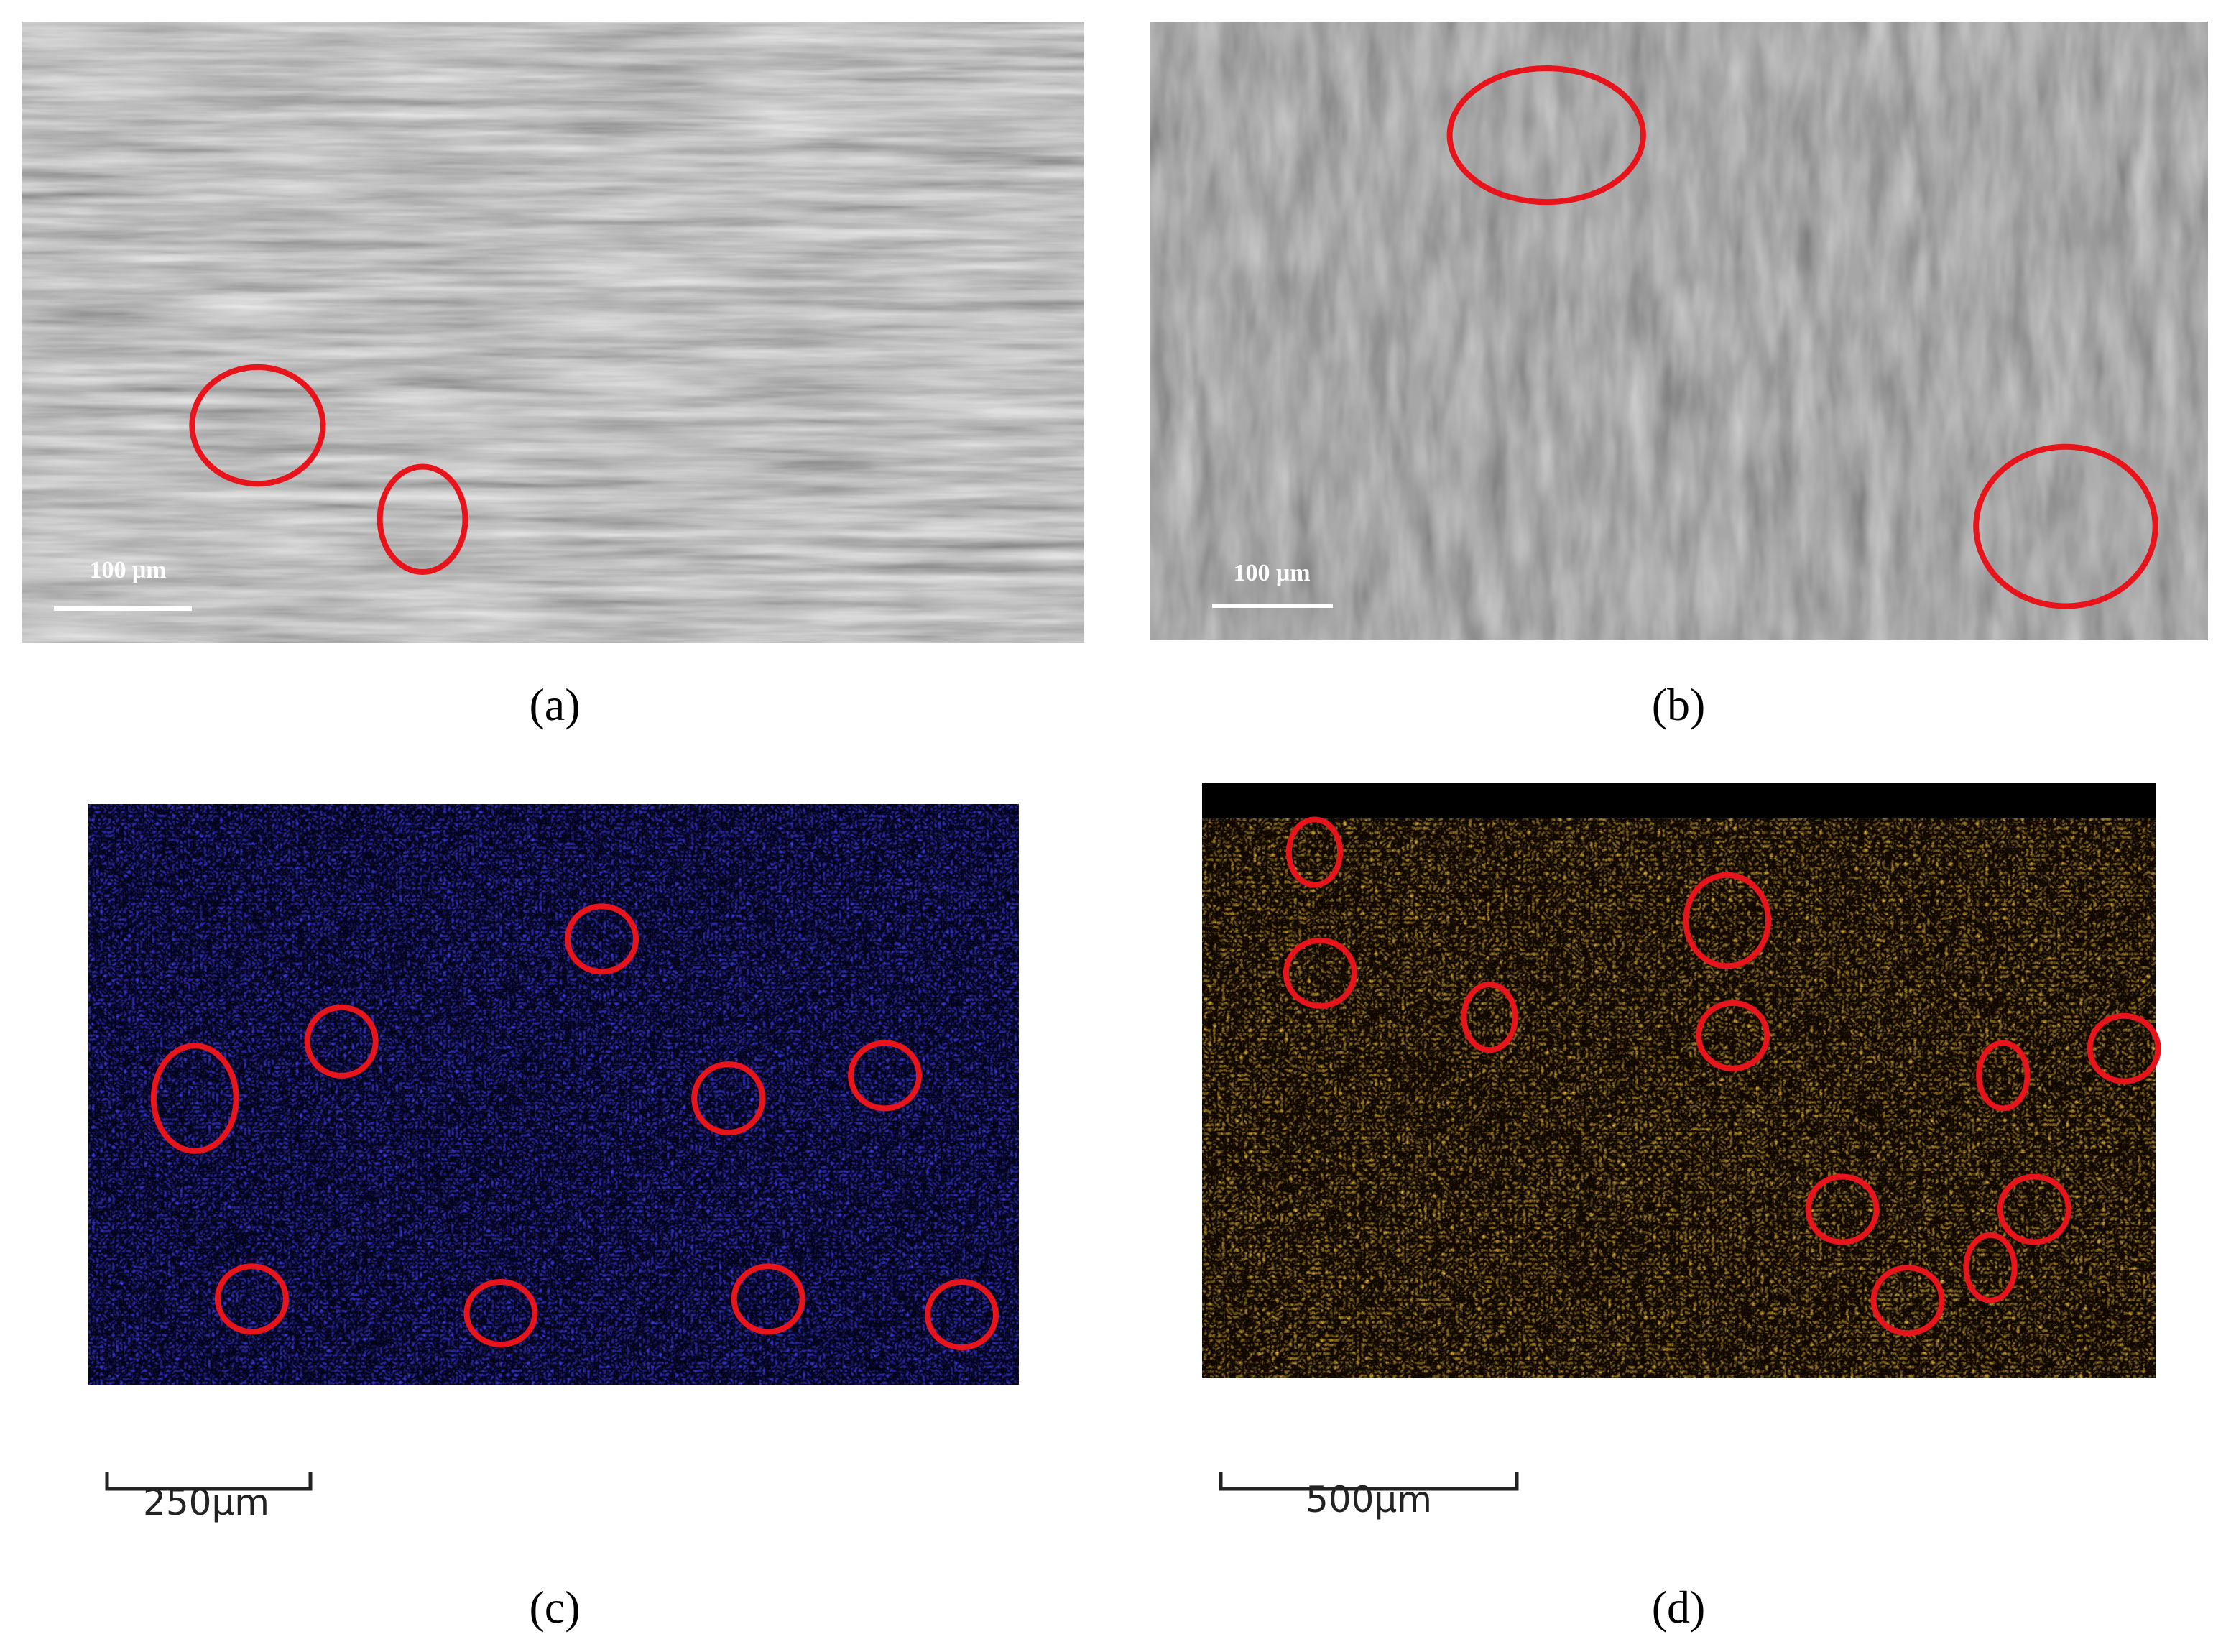 The width and height of the screenshot is (2231, 1652). Describe the element at coordinates (554, 1607) in the screenshot. I see `panel-label: (c)` at that location.